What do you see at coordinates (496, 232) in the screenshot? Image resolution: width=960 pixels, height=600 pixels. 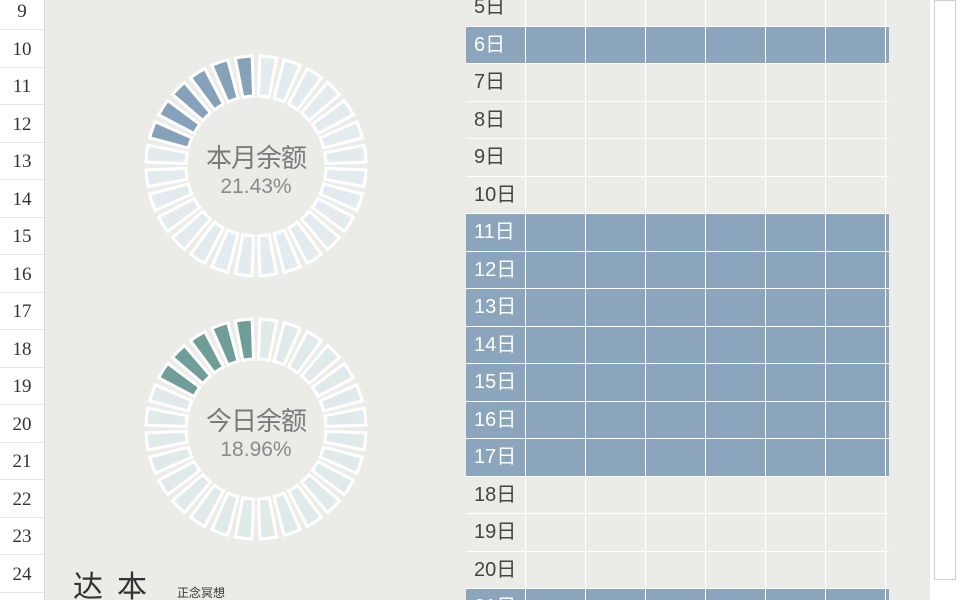 I see `day-label-cell: 11日` at bounding box center [496, 232].